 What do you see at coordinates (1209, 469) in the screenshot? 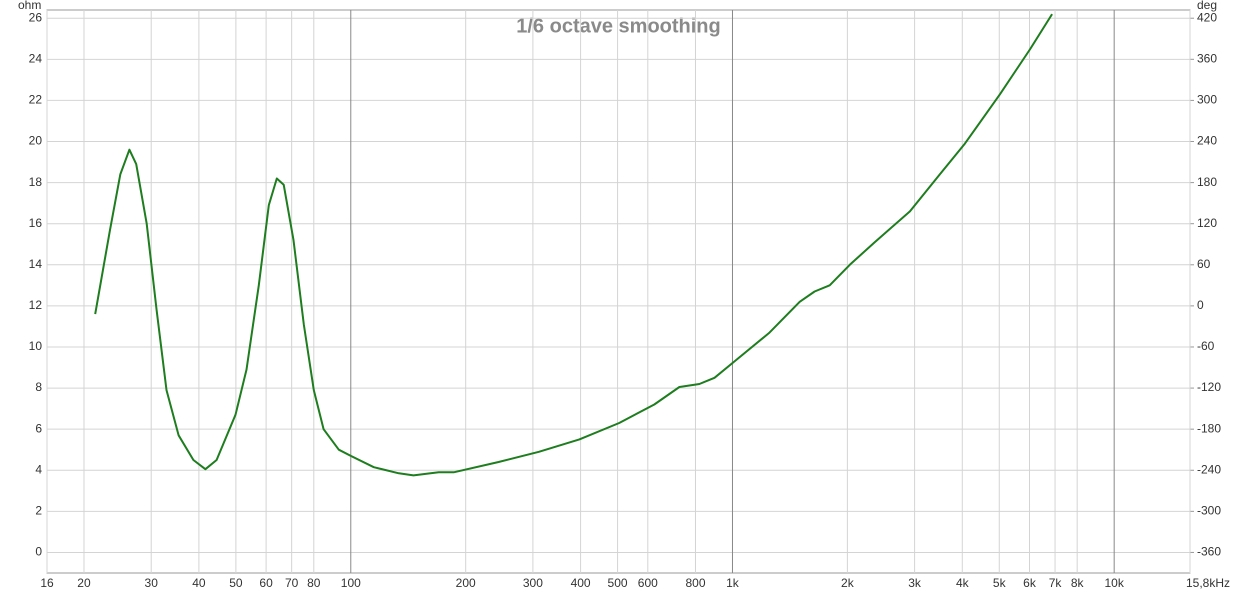
I see `y2-tick-label: -240` at bounding box center [1209, 469].